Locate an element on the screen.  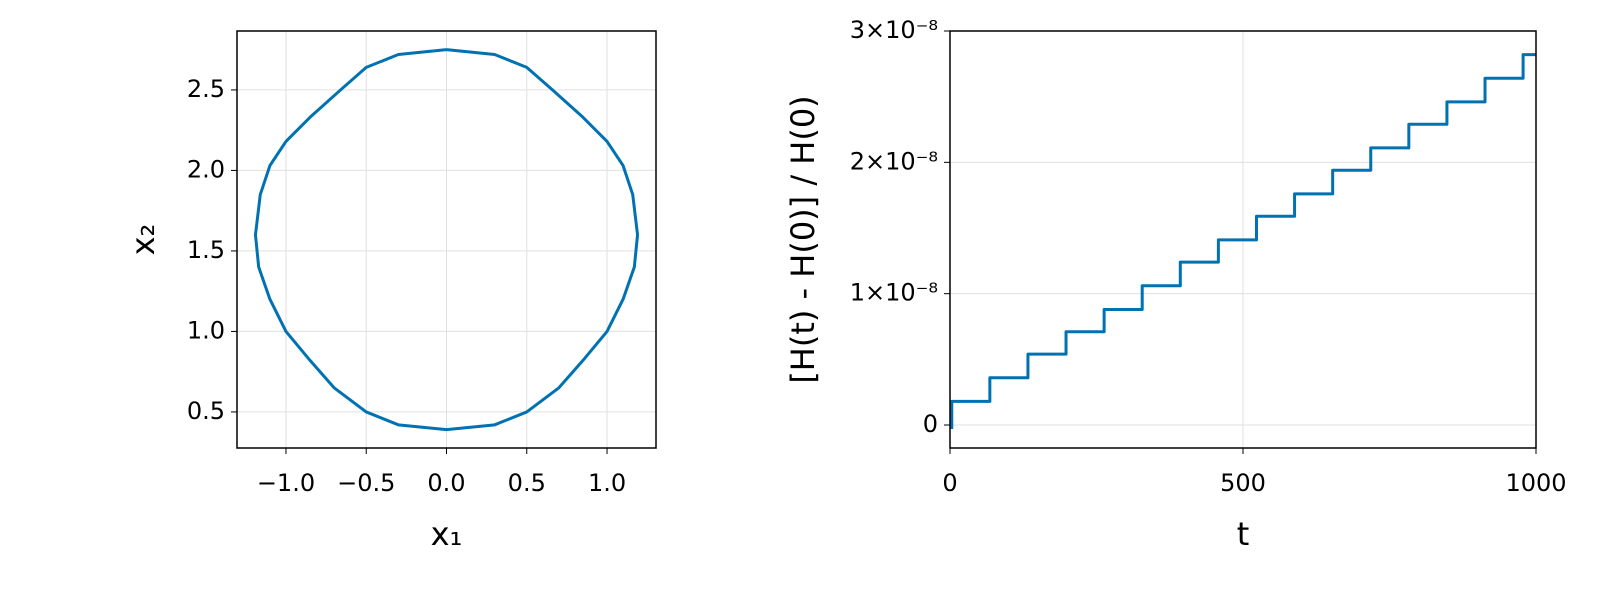
x-tick-label: 0 is located at coordinates (949, 483).